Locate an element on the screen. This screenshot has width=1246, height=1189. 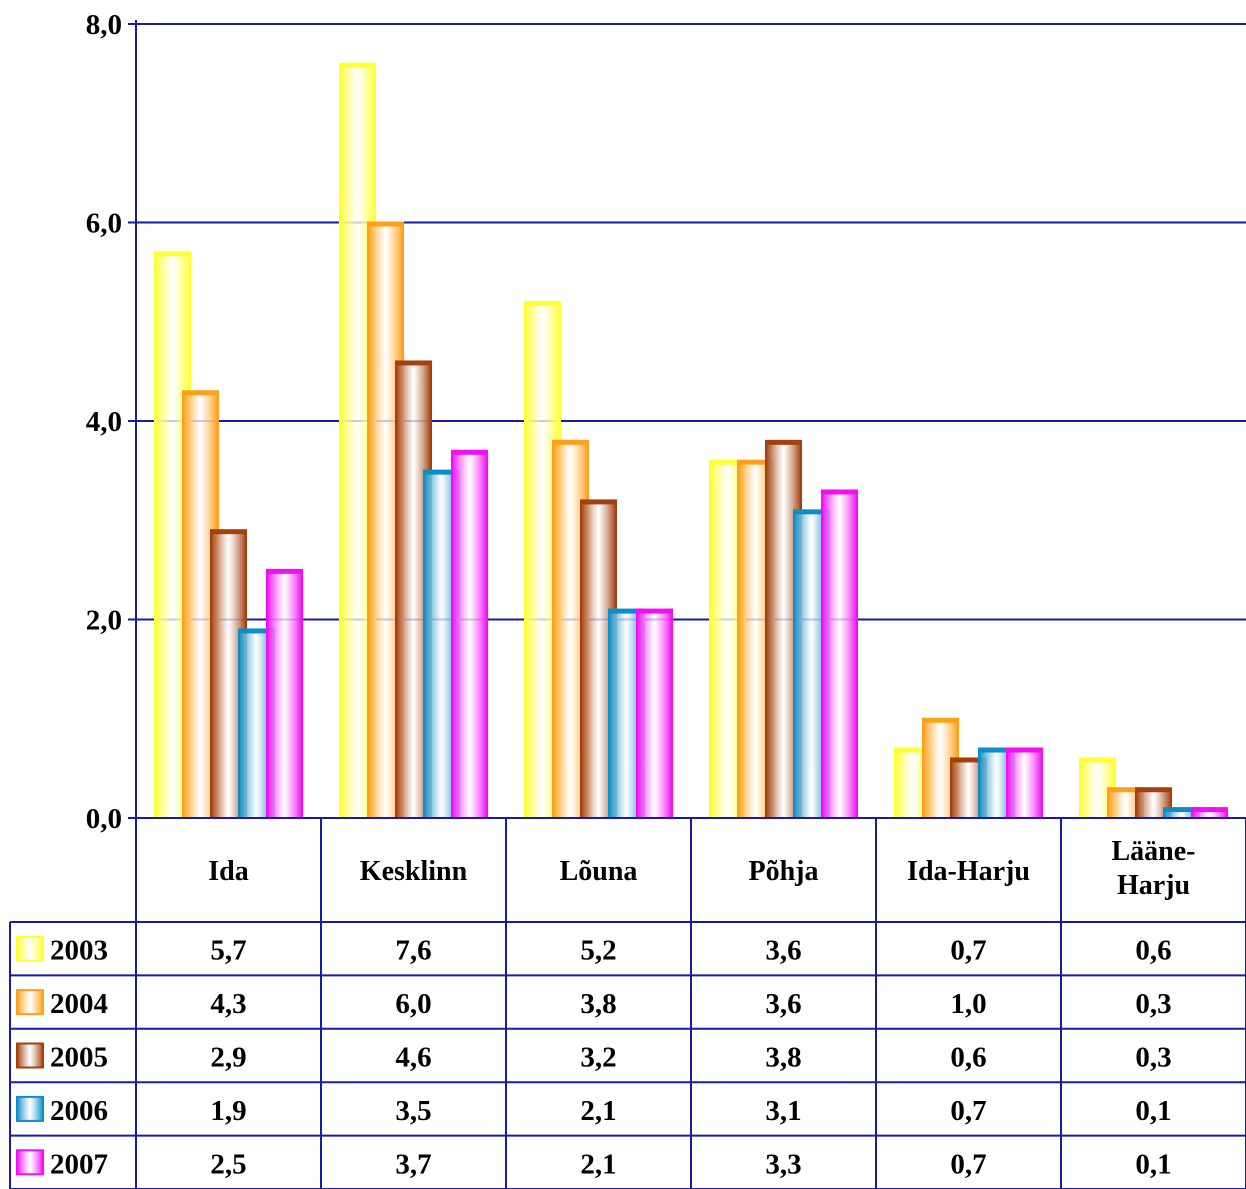
legend-label: 2007 is located at coordinates (79, 1164).